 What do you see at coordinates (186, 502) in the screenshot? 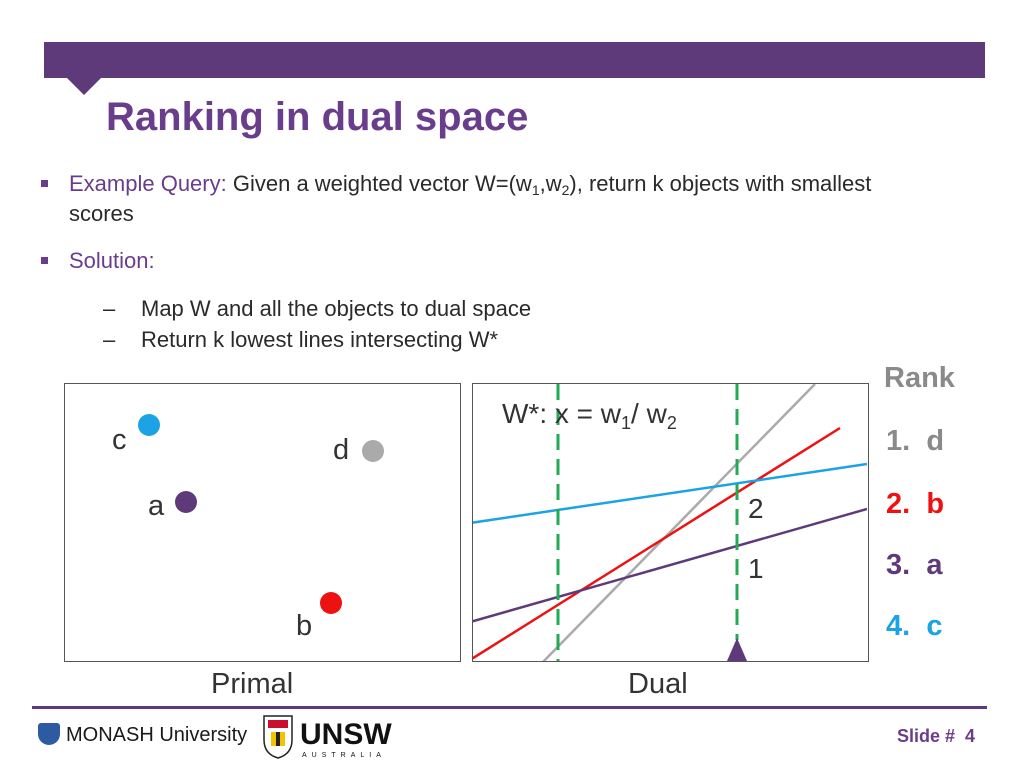
I see `point-a` at bounding box center [186, 502].